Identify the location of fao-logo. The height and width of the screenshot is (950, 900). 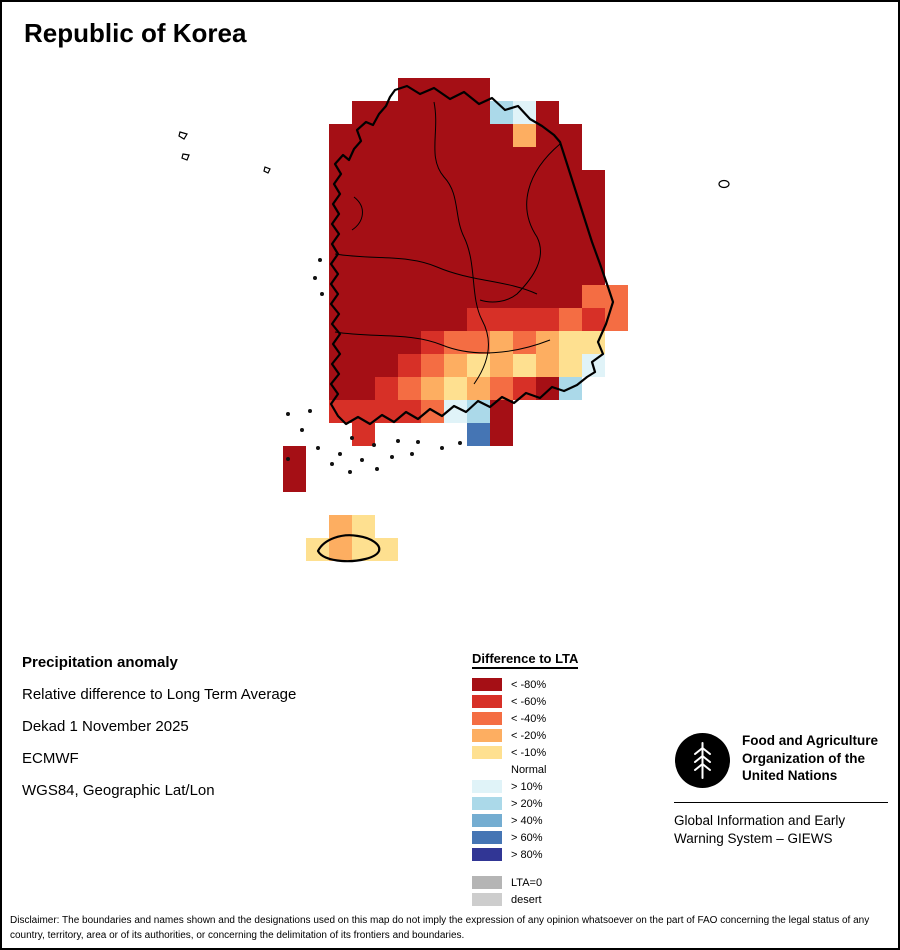
(702, 760).